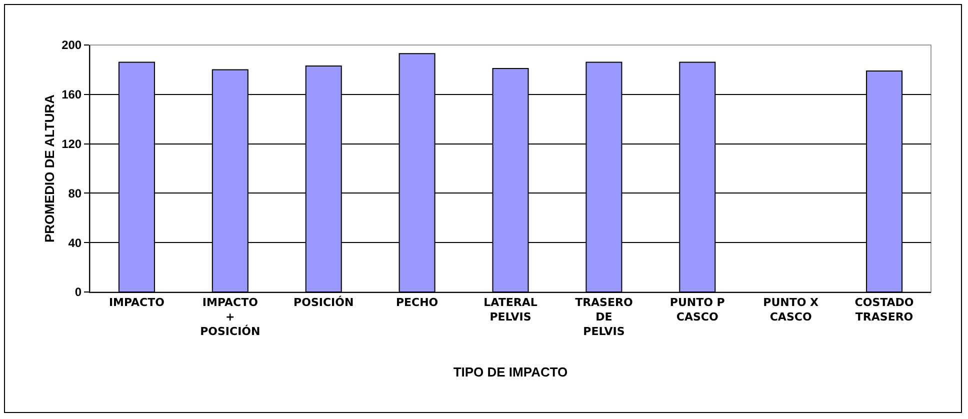  Describe the element at coordinates (511, 310) in the screenshot. I see `x-tick-label: LATERAL PELVIS` at that location.